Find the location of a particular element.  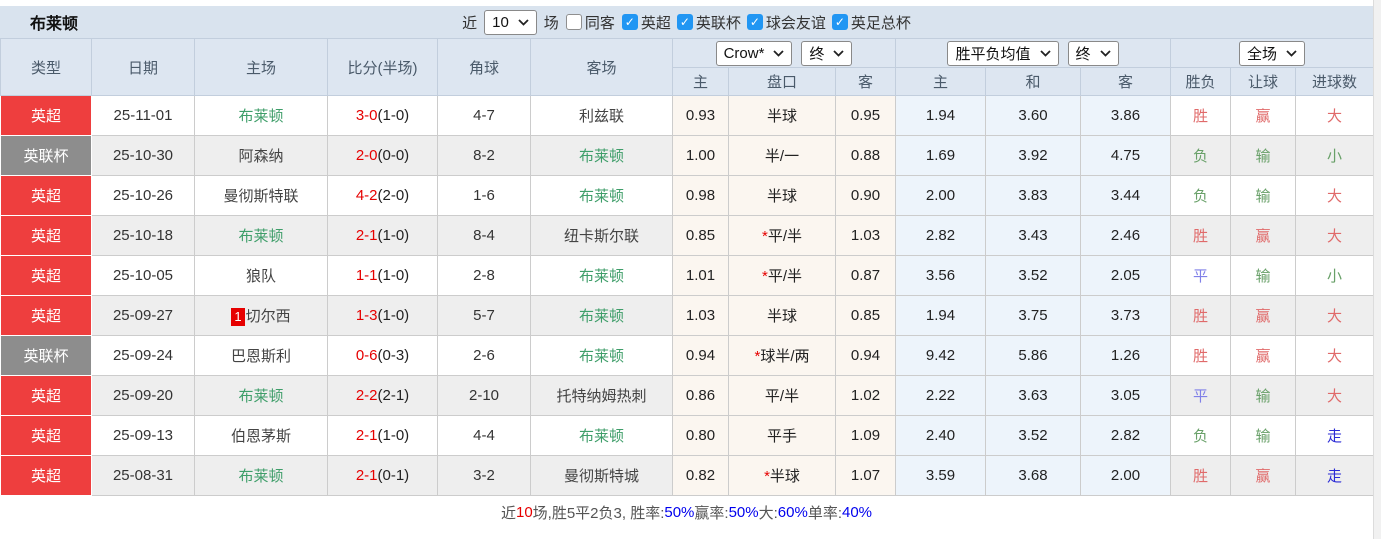

handicap-text: 平/半 is located at coordinates (784, 276).